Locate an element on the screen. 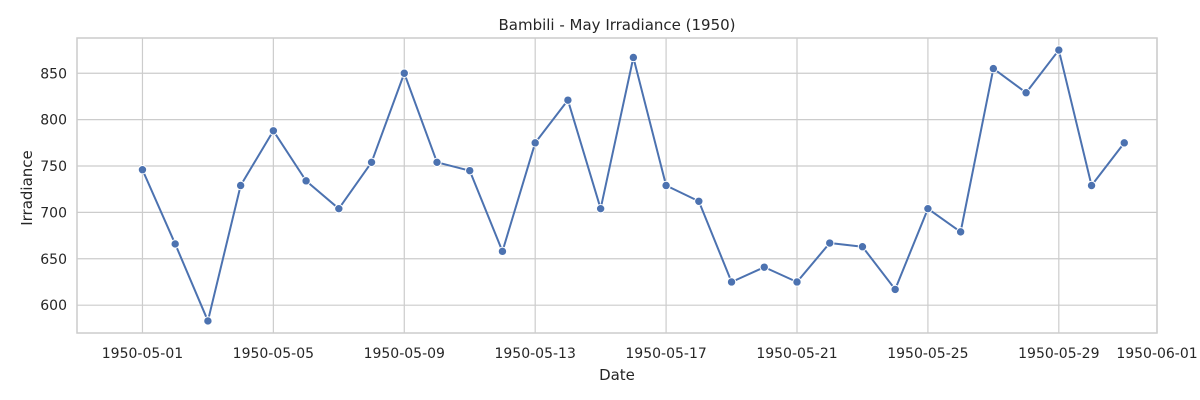 Image resolution: width=1200 pixels, height=400 pixels. y-axis-label: Irradiance is located at coordinates (27, 188).